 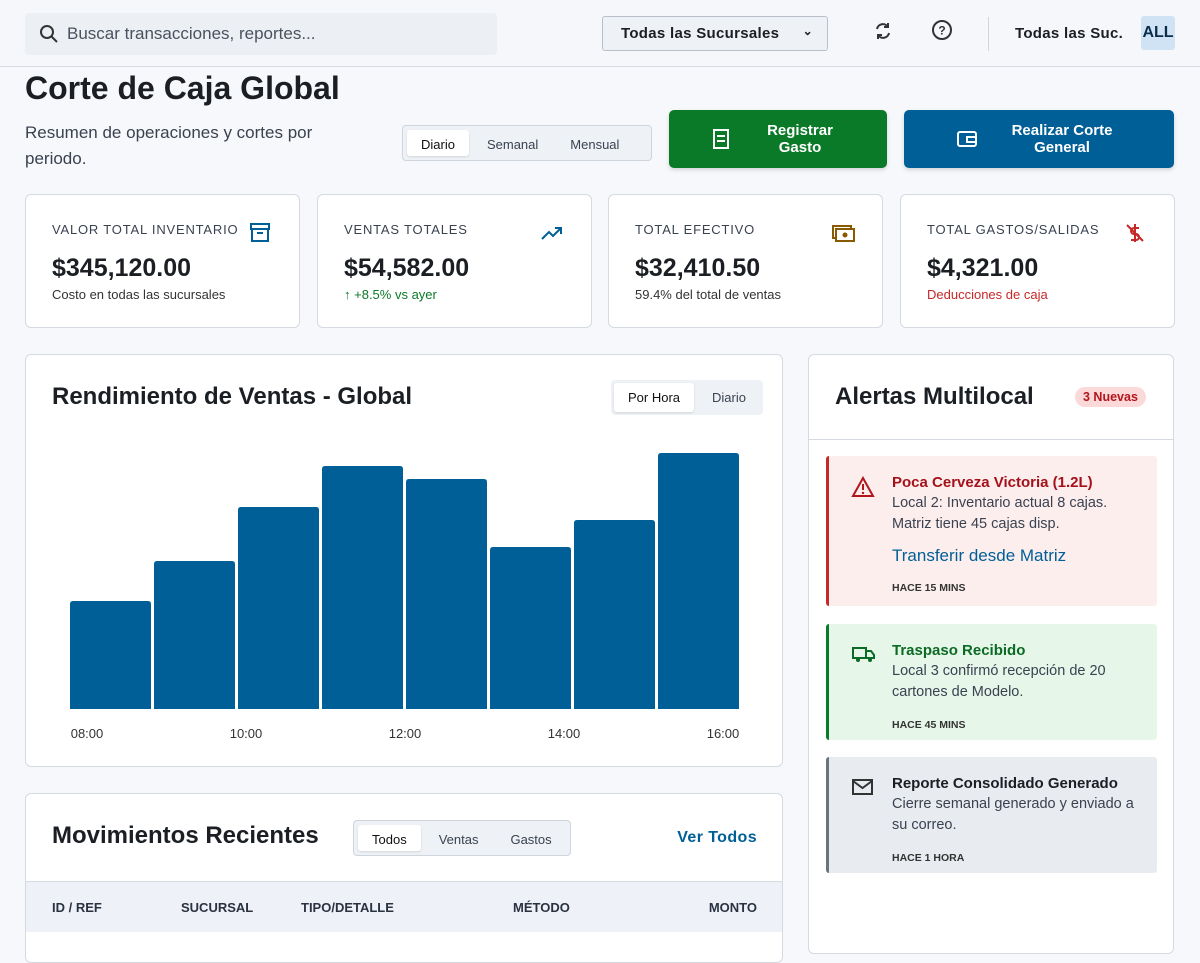 I want to click on button-label: Registrar Gasto, so click(x=800, y=139).